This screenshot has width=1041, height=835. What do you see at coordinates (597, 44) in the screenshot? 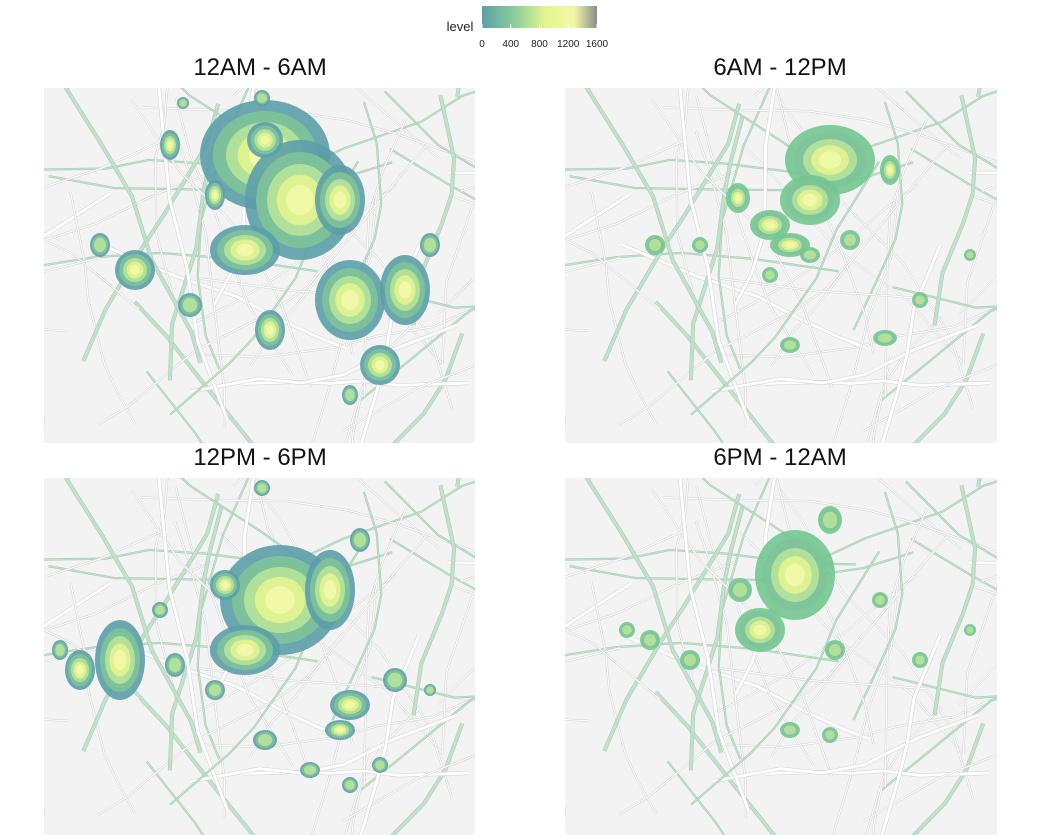
I see `legend-tick-label: 1600` at bounding box center [597, 44].